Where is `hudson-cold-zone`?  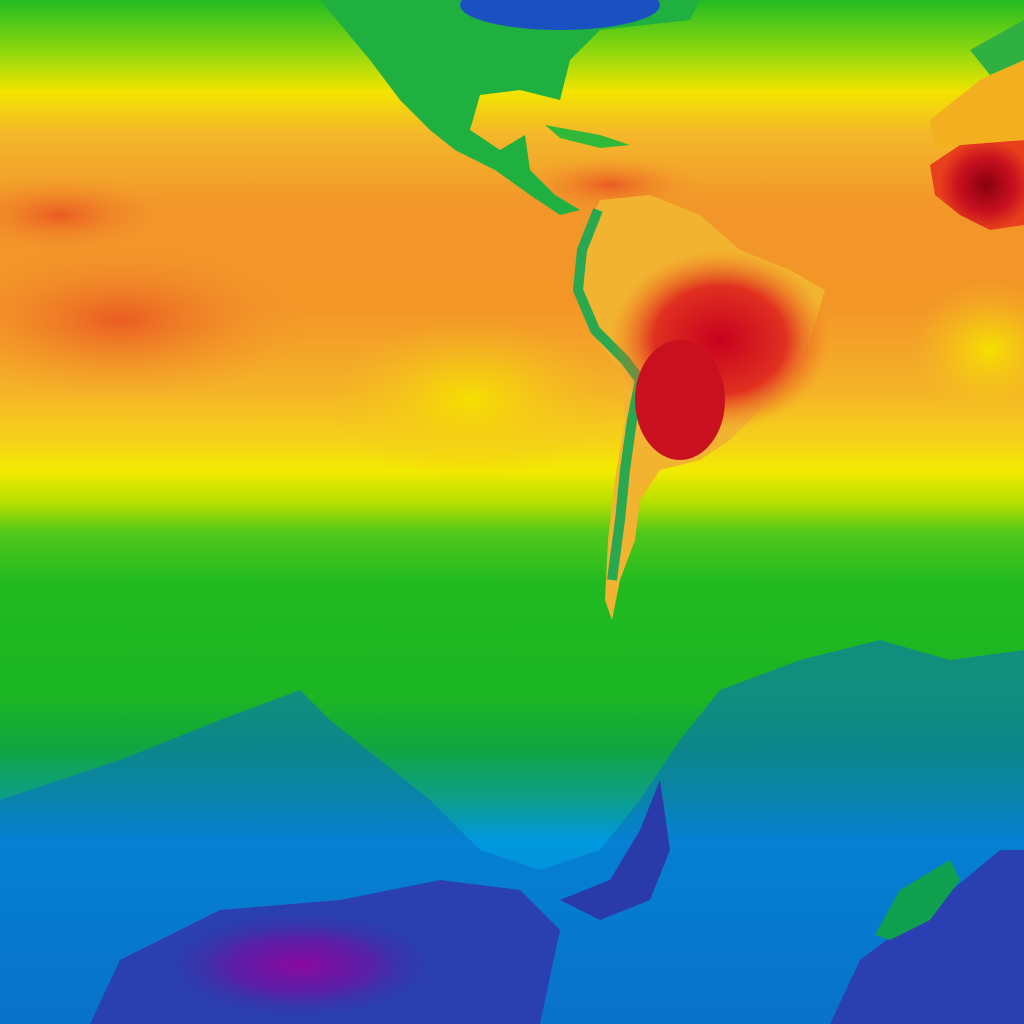
hudson-cold-zone is located at coordinates (560, 15).